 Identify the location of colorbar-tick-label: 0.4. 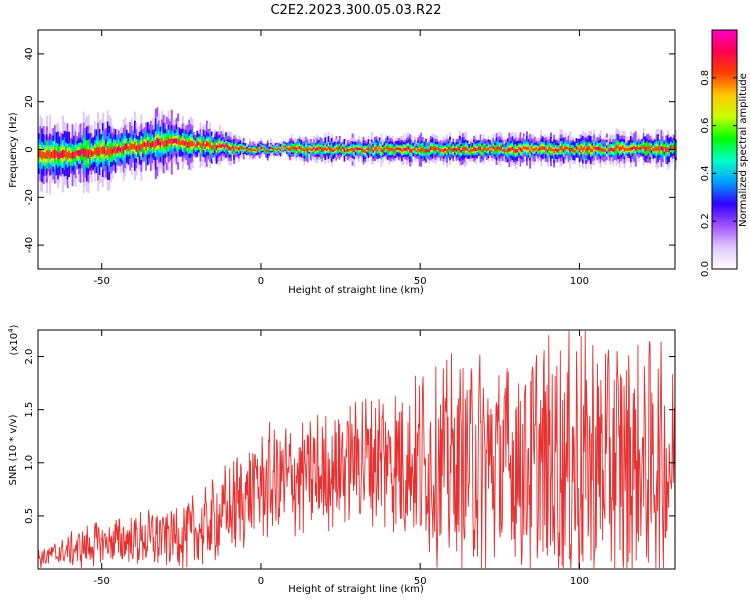
(705, 173).